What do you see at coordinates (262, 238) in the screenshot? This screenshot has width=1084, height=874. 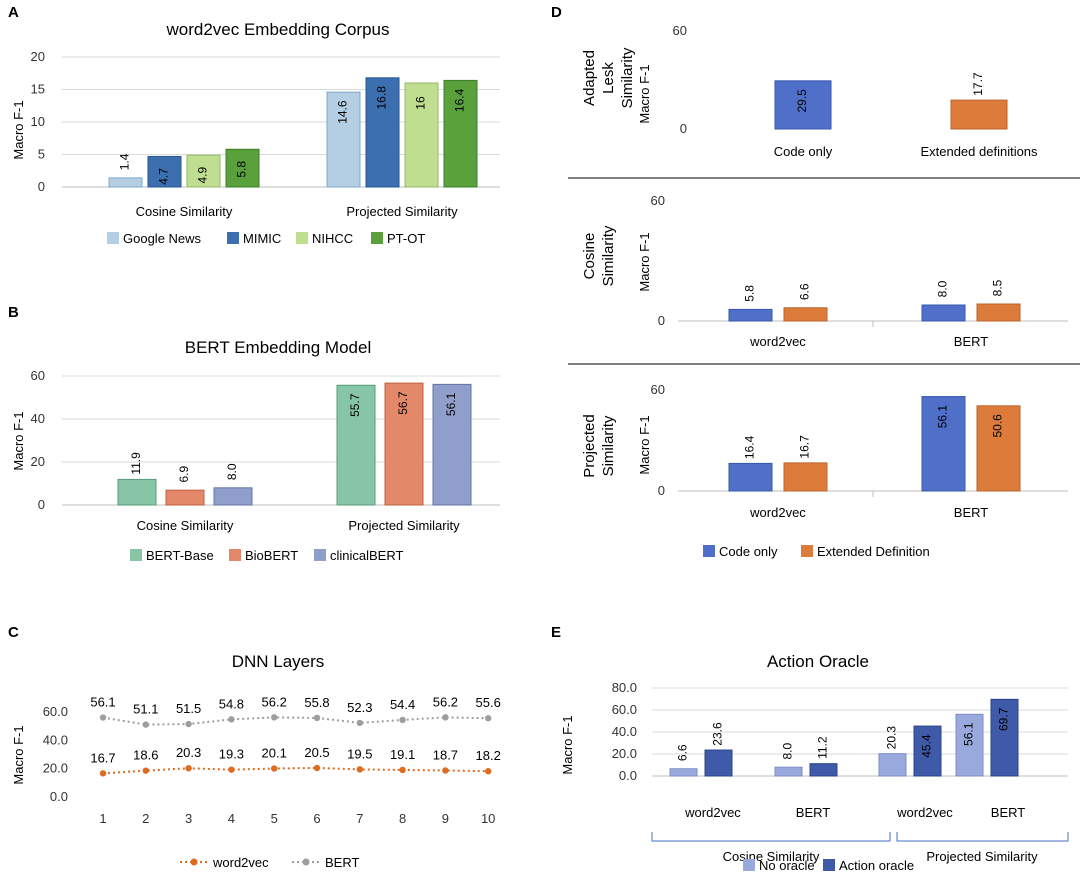 I see `legend-label: MIMIC` at bounding box center [262, 238].